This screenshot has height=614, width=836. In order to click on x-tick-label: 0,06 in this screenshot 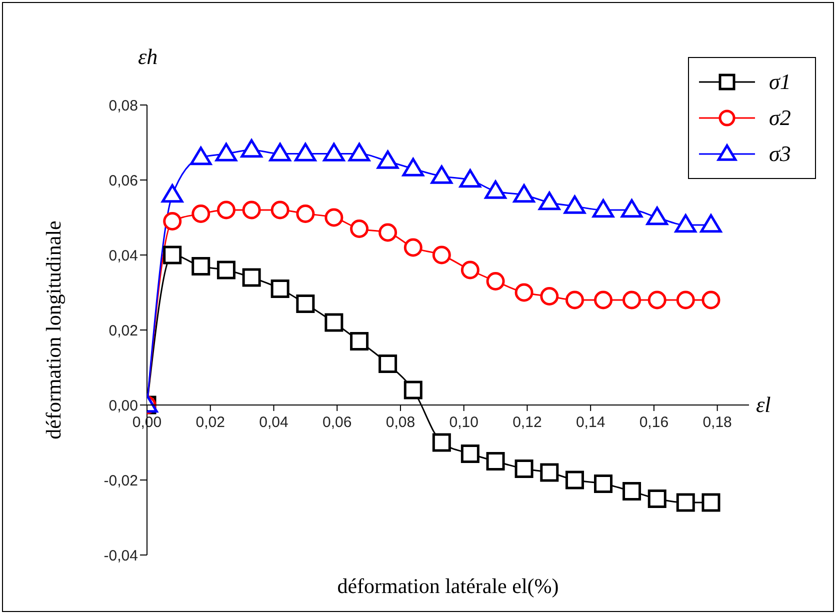, I will do `click(337, 422)`.